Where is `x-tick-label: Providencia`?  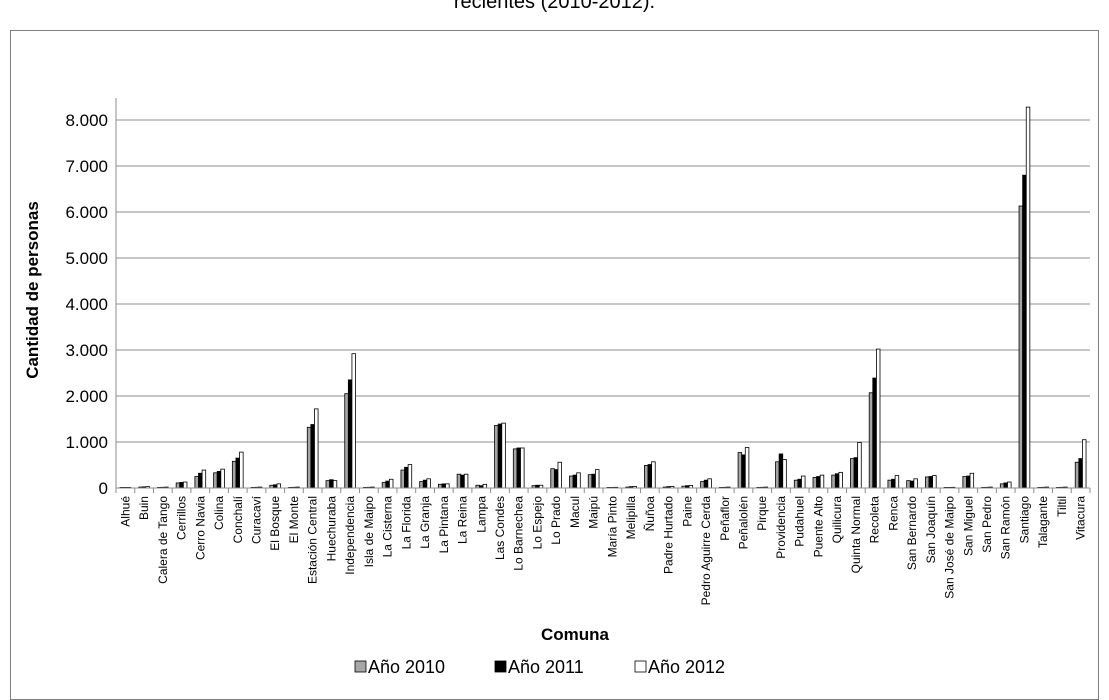 x-tick-label: Providencia is located at coordinates (781, 527).